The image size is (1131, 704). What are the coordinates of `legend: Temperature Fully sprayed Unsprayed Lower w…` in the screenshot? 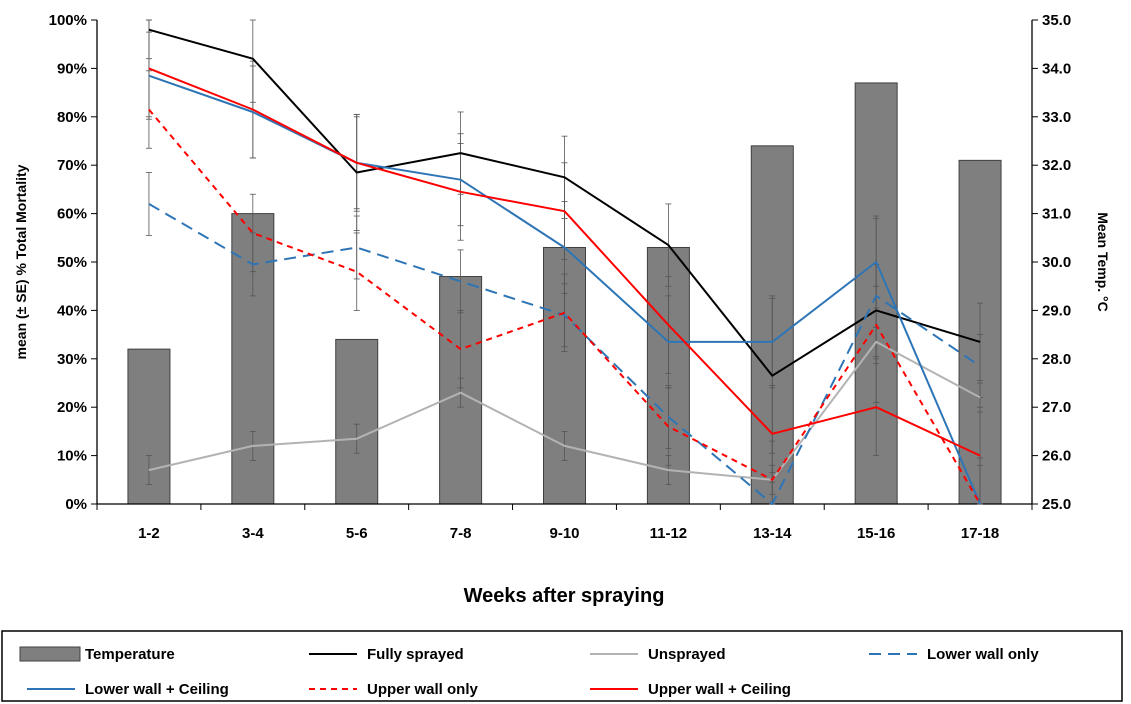 It's located at (562, 666).